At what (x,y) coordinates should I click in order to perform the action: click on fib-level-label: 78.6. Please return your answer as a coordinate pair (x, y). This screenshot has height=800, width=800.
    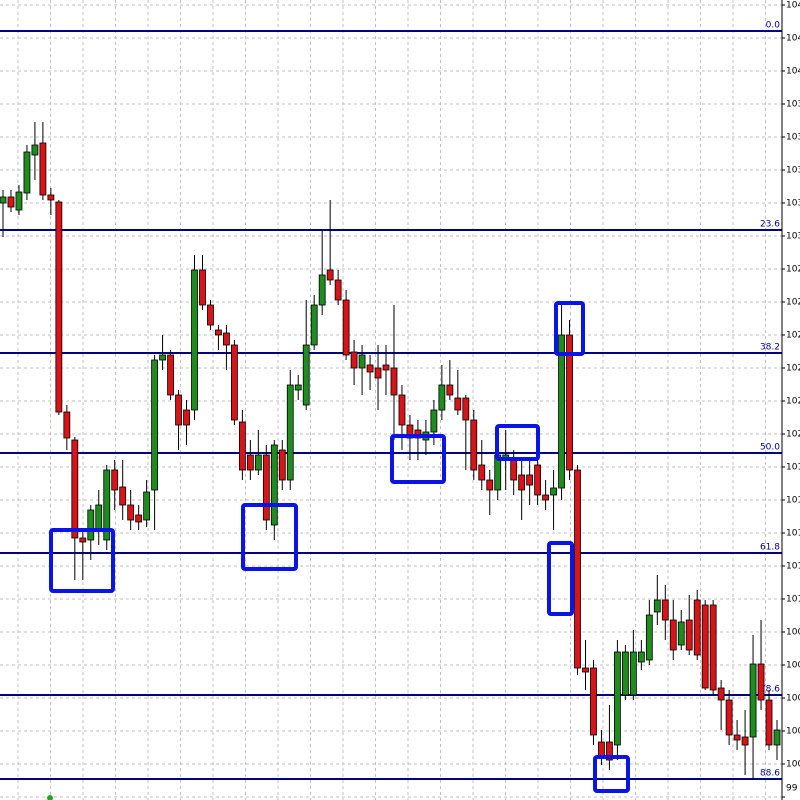
    Looking at the image, I should click on (770, 690).